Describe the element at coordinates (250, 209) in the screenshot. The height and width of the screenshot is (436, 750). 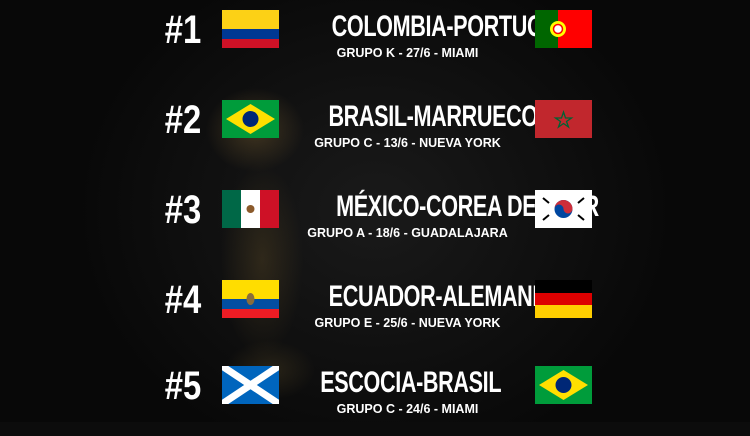
I see `mexico-flag` at that location.